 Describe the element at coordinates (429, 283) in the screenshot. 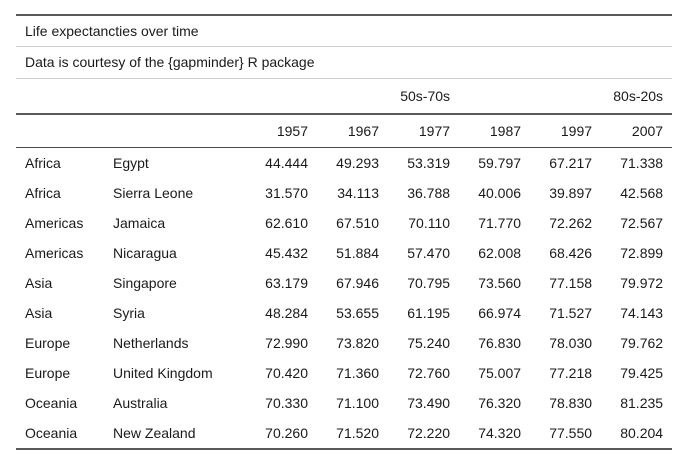

I see `life-expectancy-cell: 70.795` at that location.